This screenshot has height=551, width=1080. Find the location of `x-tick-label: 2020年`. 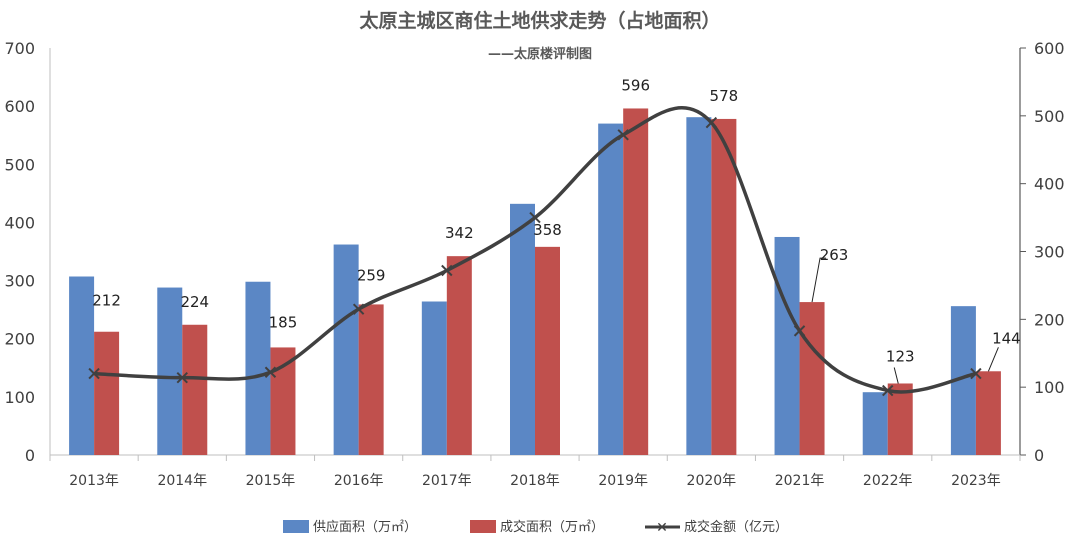

x-tick-label: 2020年 is located at coordinates (712, 481).